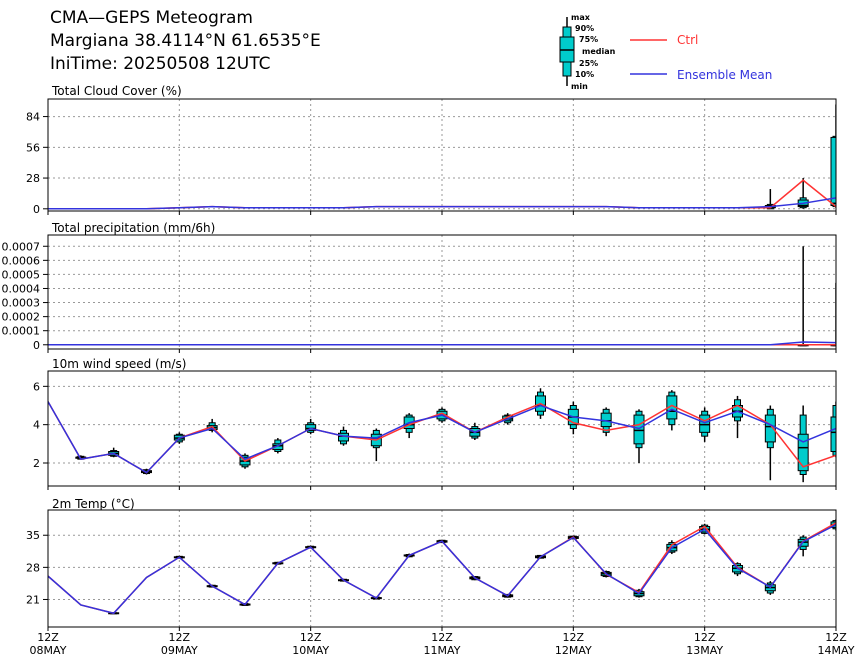  What do you see at coordinates (21, 246) in the screenshot?
I see `y-tick-label: 0.0007` at bounding box center [21, 246].